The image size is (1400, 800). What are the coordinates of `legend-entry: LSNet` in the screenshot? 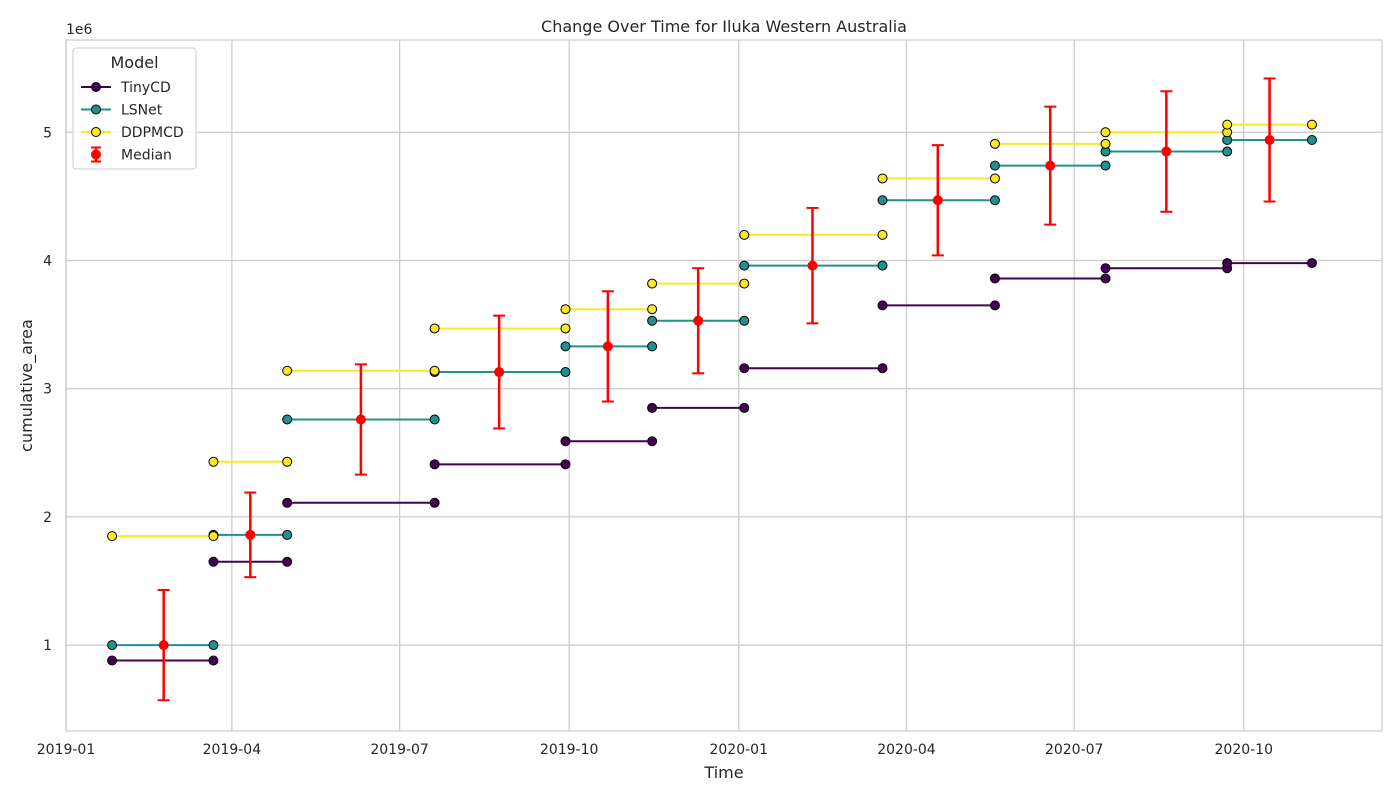 It's located at (122, 111).